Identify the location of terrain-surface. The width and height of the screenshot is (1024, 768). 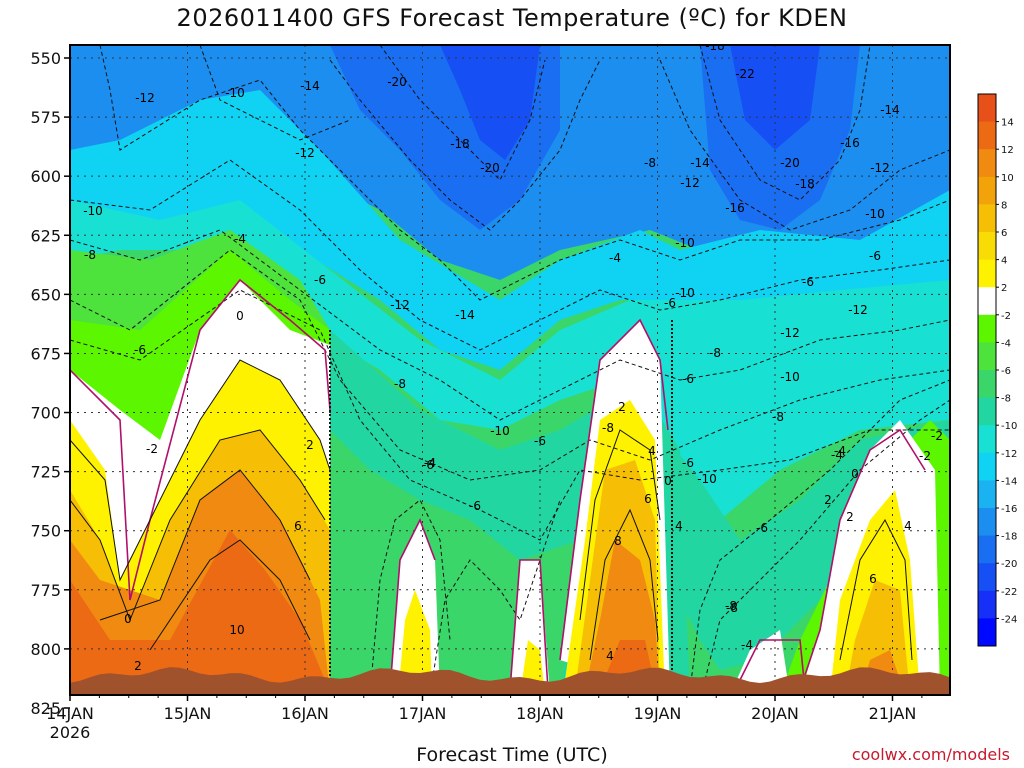
(510, 681).